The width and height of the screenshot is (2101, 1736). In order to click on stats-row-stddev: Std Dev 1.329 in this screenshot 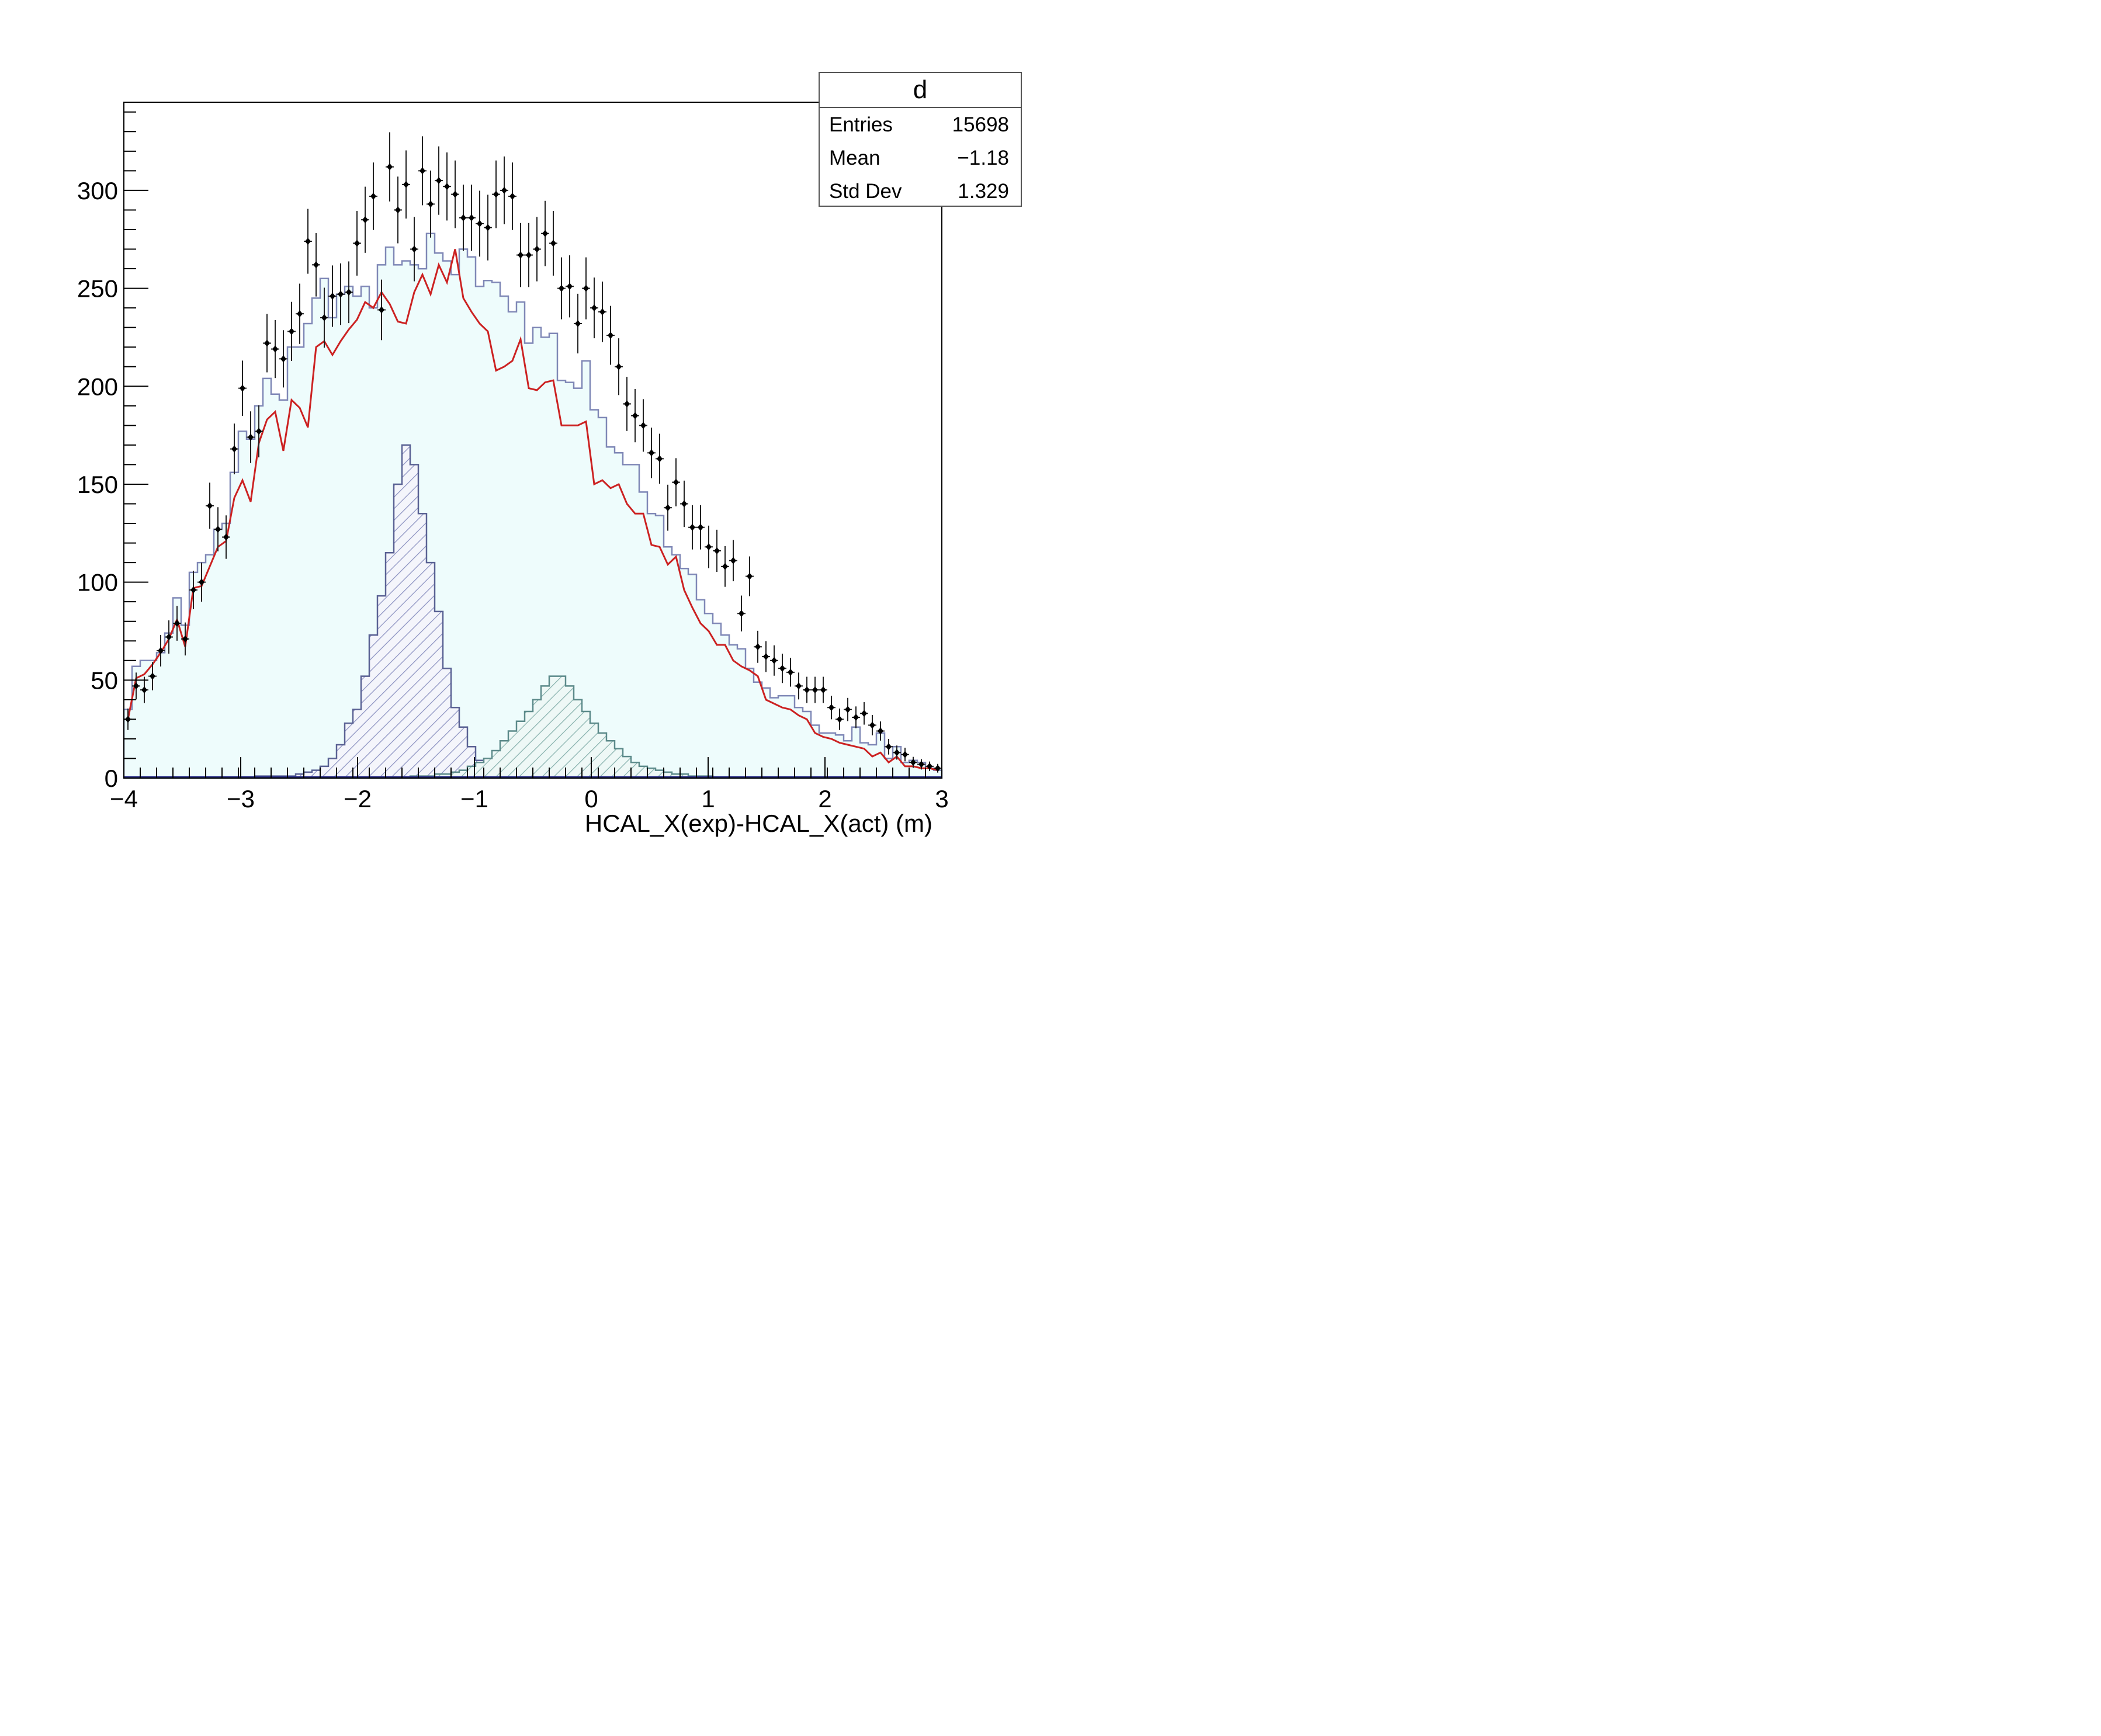, I will do `click(920, 191)`.